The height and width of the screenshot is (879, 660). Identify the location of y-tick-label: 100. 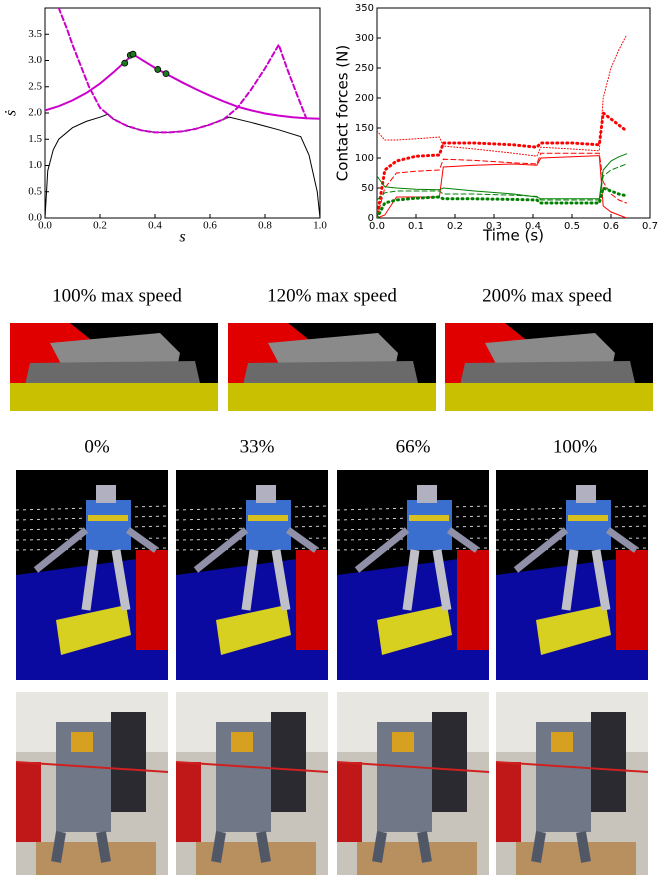
(364, 158).